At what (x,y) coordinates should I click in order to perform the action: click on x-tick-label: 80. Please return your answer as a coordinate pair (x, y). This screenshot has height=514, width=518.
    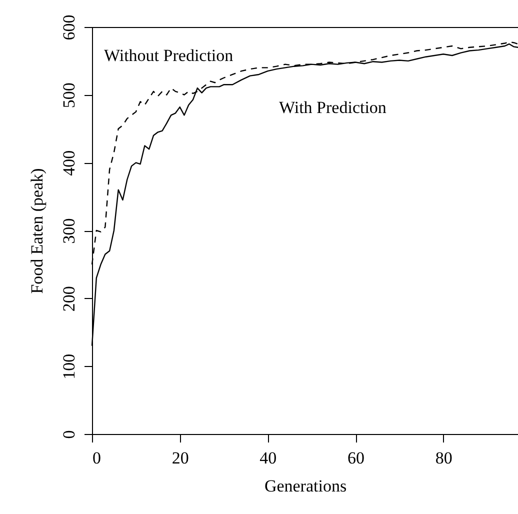
    Looking at the image, I should click on (443, 458).